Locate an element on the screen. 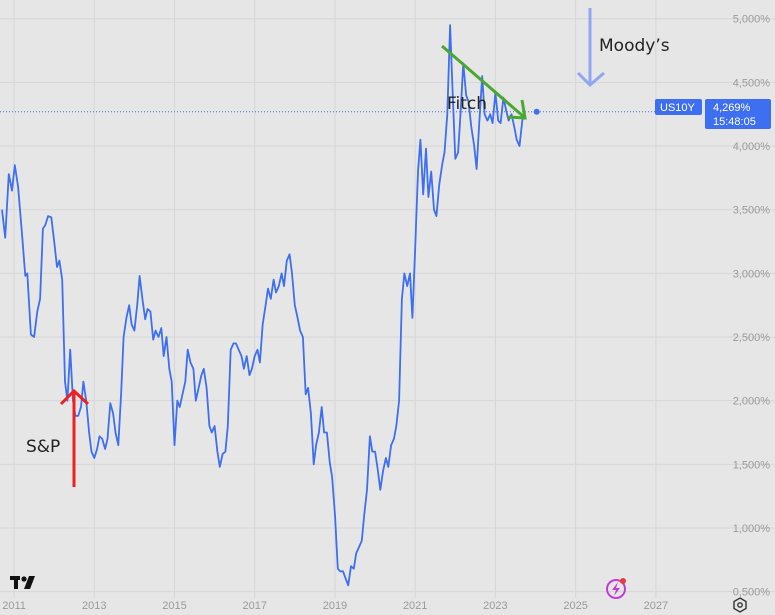  x-tick-label: 2025 is located at coordinates (575, 606).